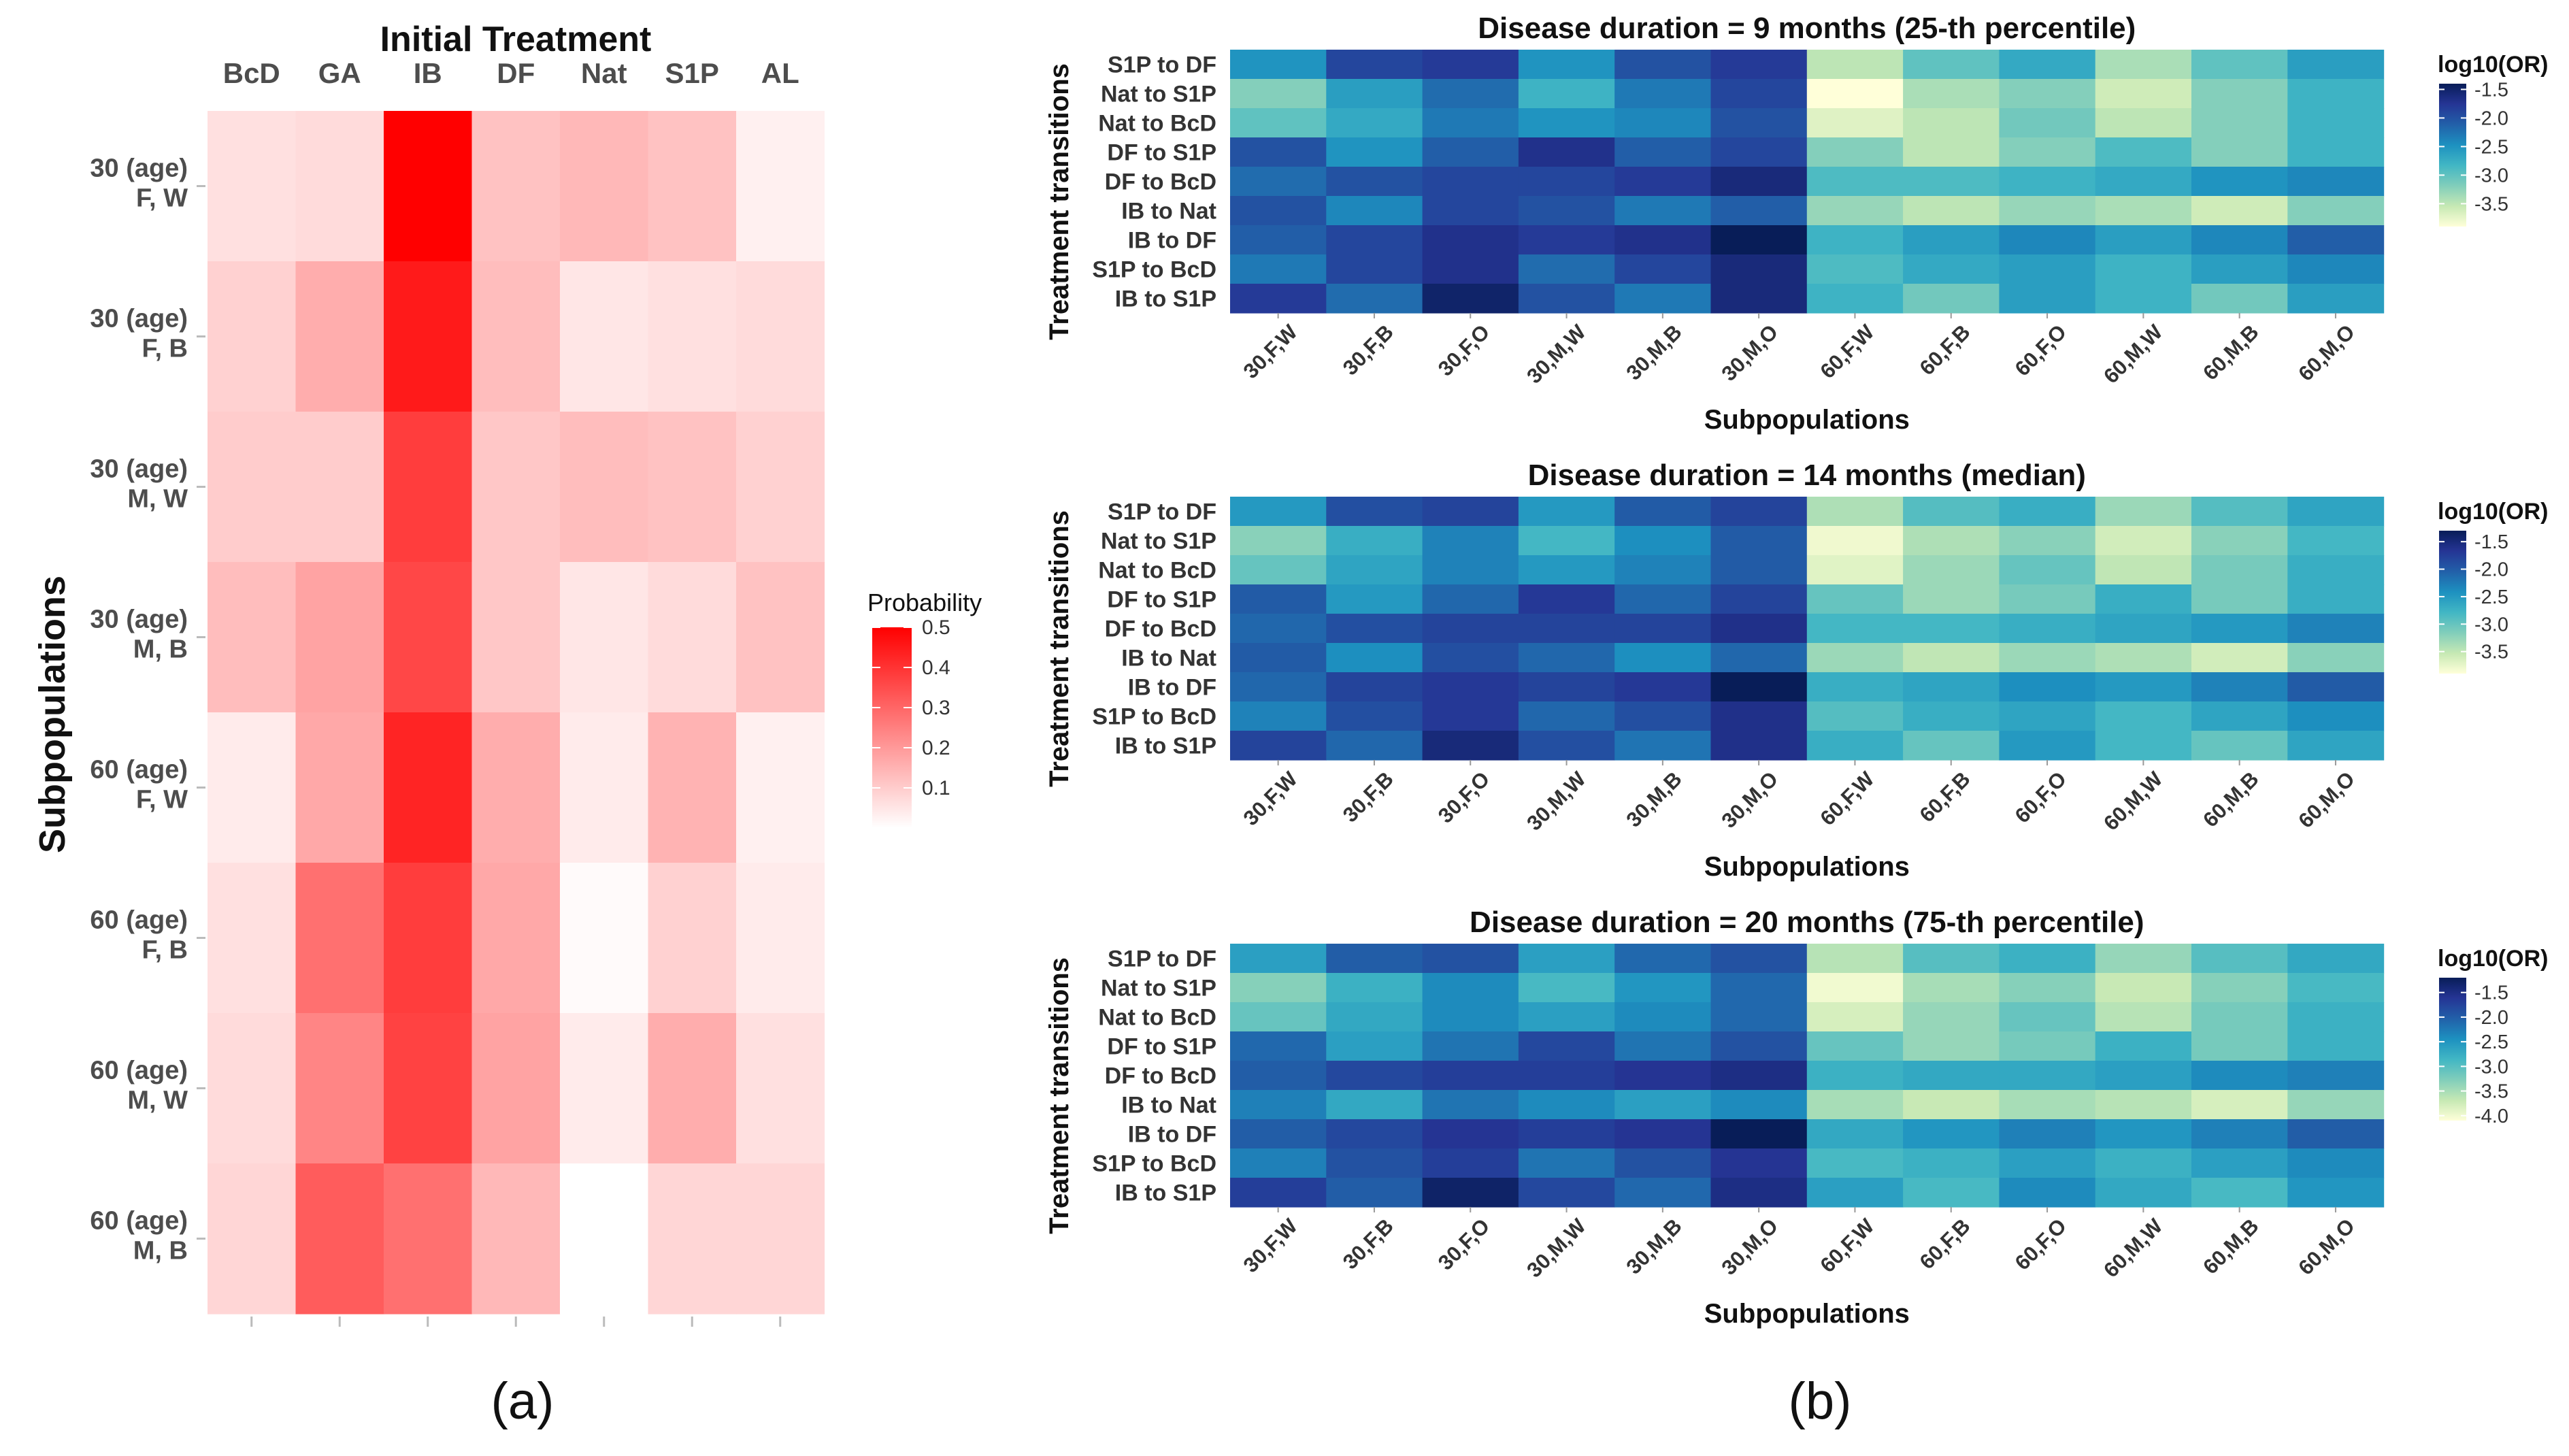  I want to click on column-tick-label: 30,M,W, so click(1557, 801).